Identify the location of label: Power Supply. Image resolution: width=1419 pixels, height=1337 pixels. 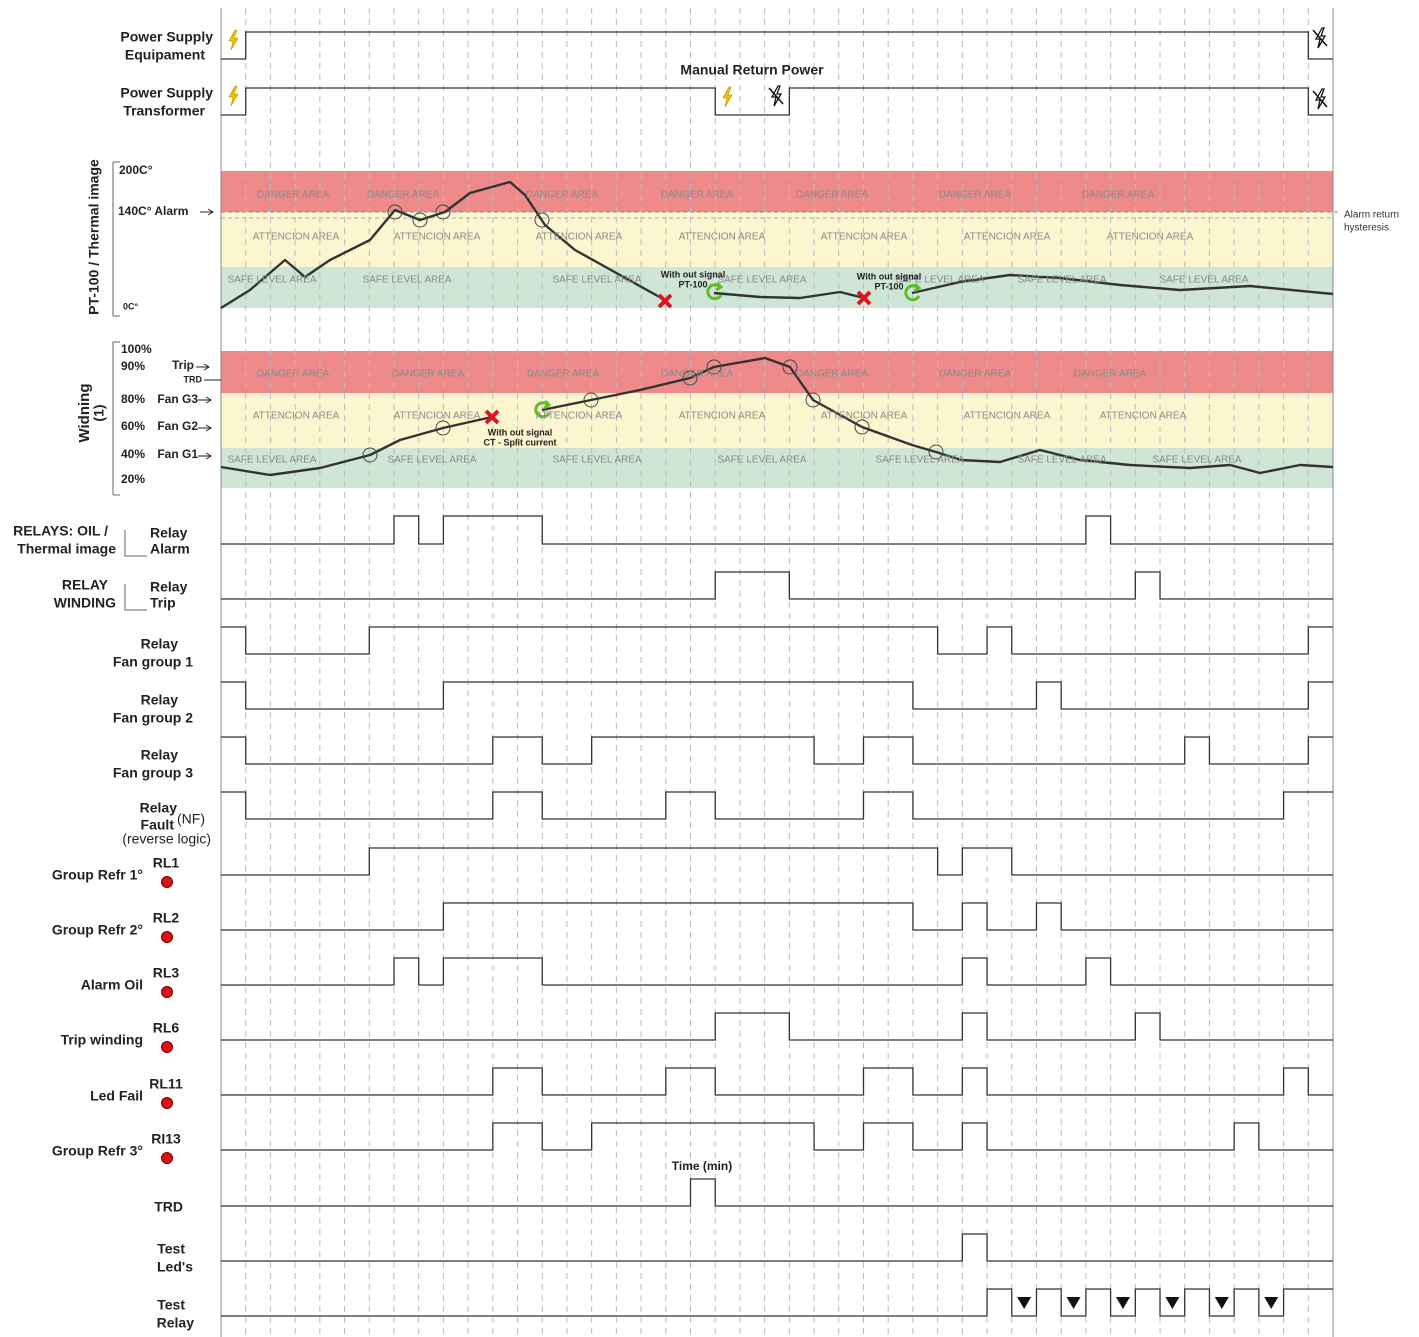
(166, 93).